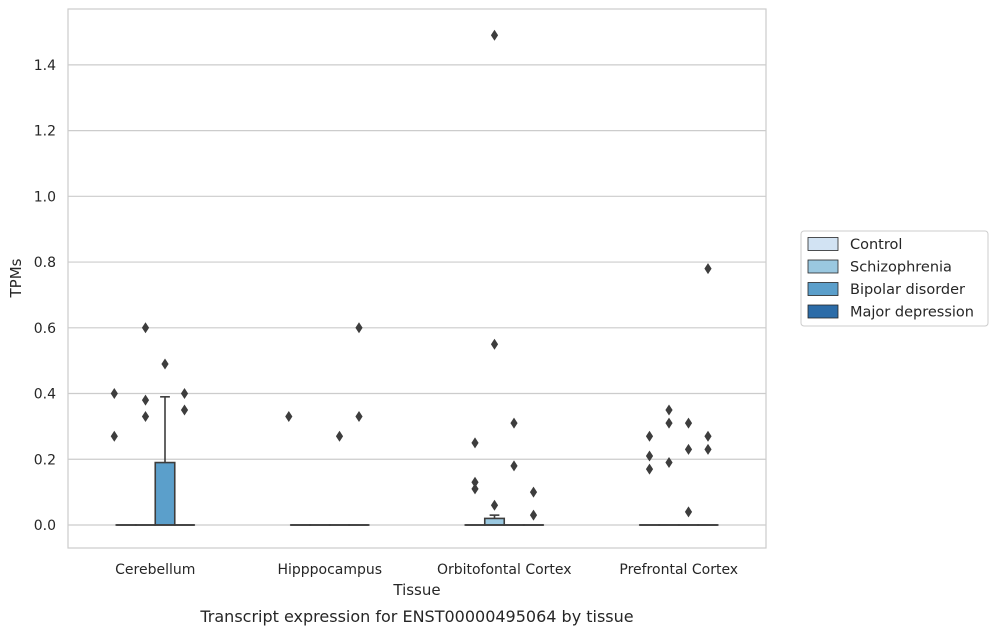  Describe the element at coordinates (45, 66) in the screenshot. I see `y-tick-label: 1.4` at that location.